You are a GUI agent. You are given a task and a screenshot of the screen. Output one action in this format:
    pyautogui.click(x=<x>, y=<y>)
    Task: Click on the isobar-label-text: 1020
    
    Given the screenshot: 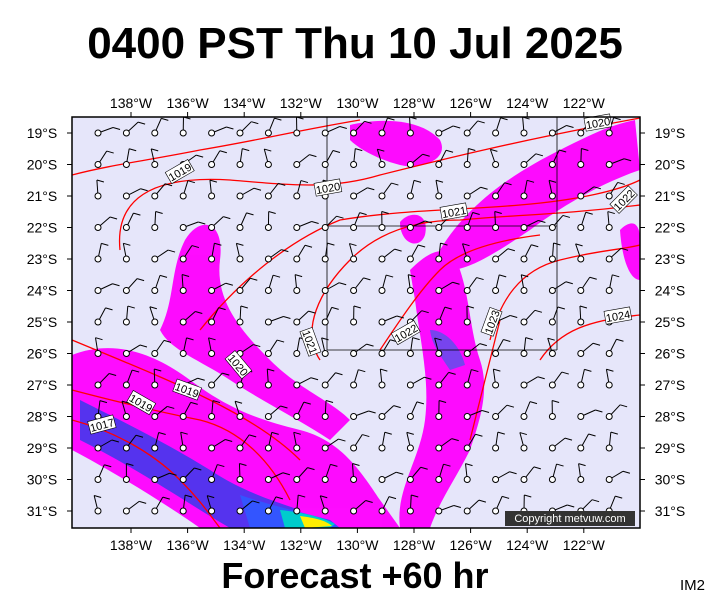 What is the action you would take?
    pyautogui.click(x=598, y=124)
    